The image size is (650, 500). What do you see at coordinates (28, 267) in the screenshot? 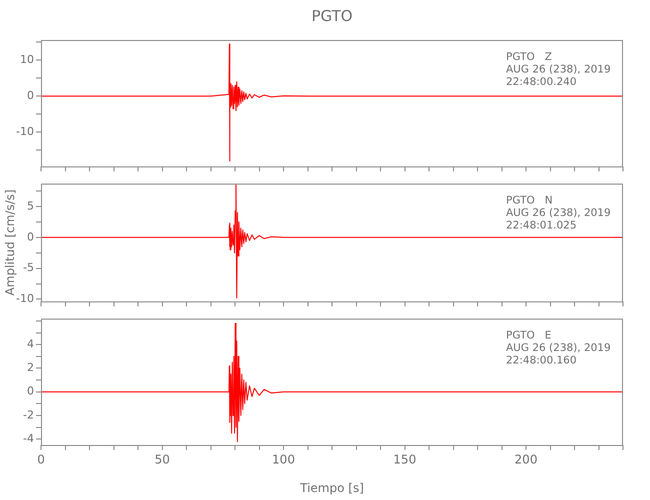
I see `y-tick-label: -5` at bounding box center [28, 267].